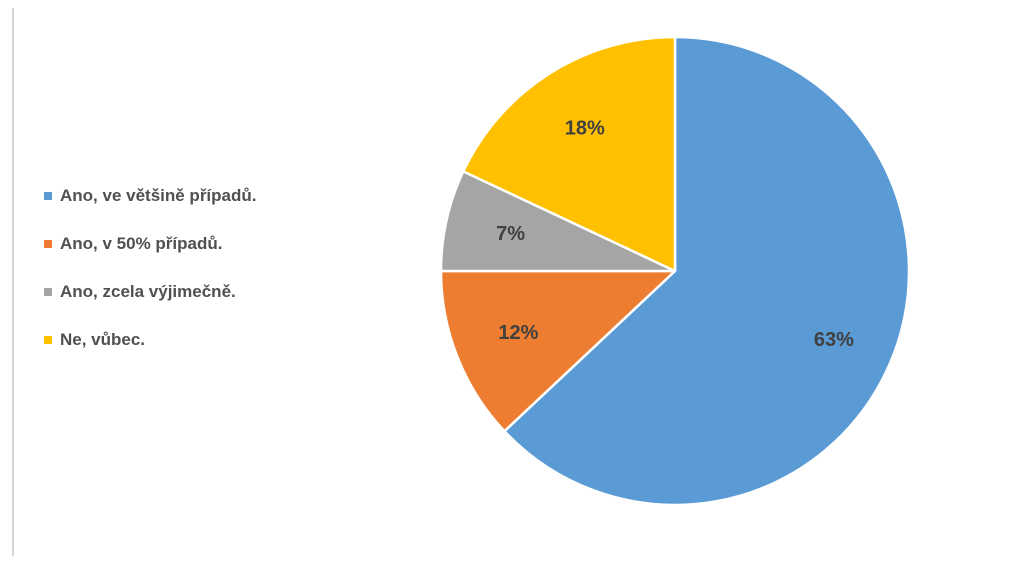  I want to click on data-label: 7%, so click(510, 234).